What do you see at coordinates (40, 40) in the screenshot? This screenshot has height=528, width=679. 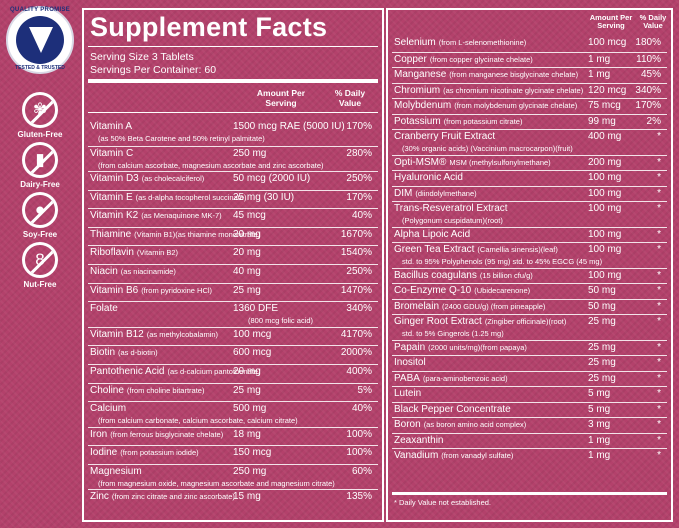 I see `quality-promise-seal: QUALITY PROMISE TESTED & TRUSTED` at bounding box center [40, 40].